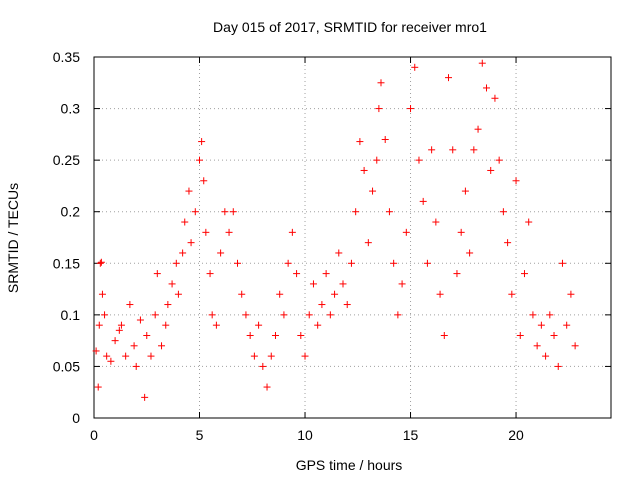  What do you see at coordinates (305, 435) in the screenshot?
I see `x-tick-label: 10` at bounding box center [305, 435].